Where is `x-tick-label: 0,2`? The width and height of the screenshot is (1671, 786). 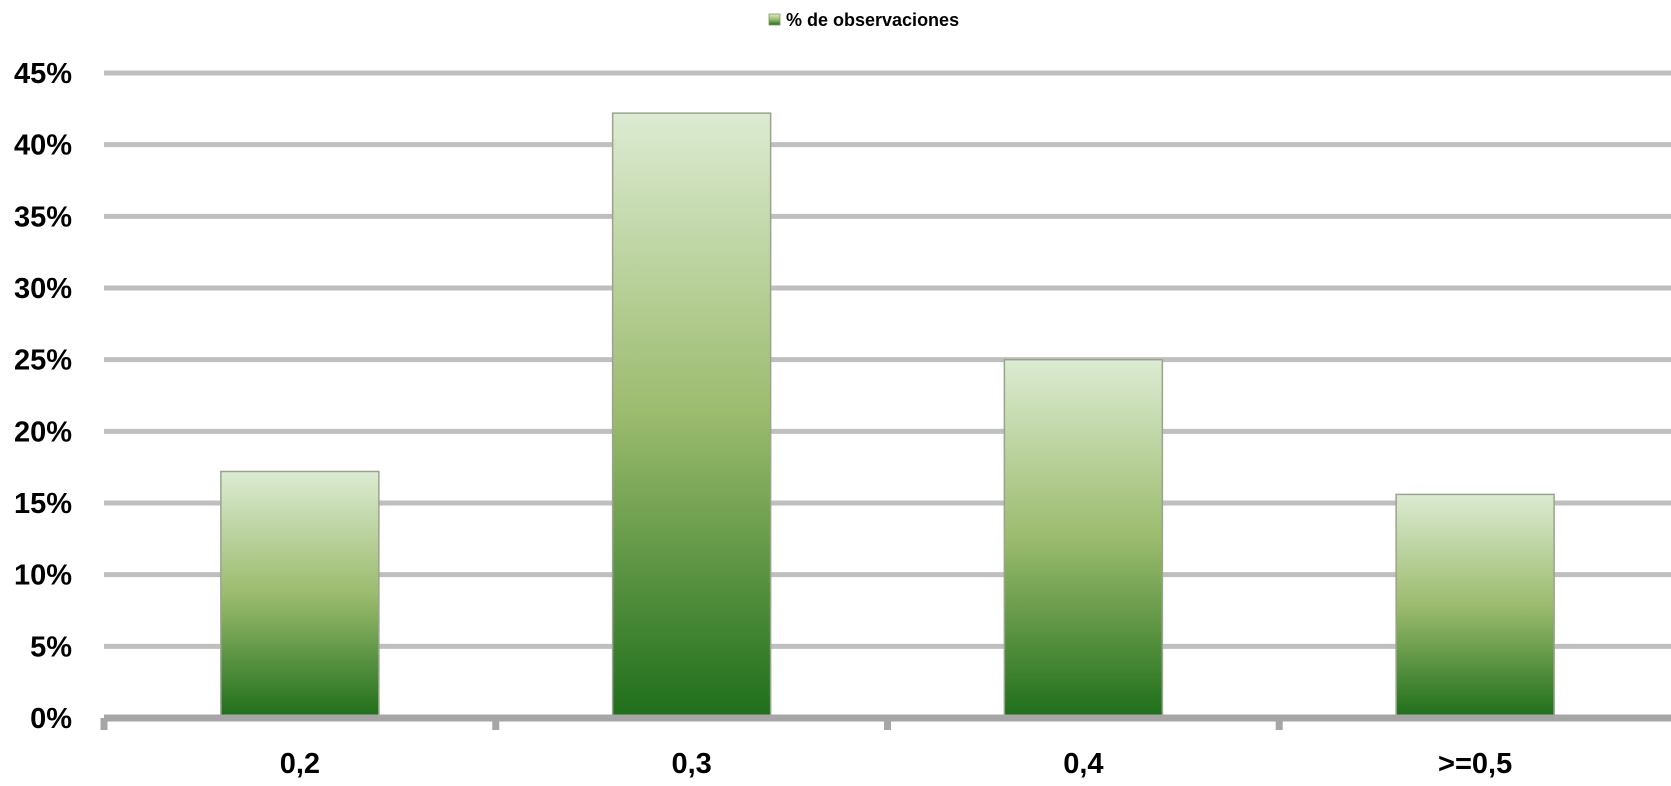
x-tick-label: 0,2 is located at coordinates (300, 764).